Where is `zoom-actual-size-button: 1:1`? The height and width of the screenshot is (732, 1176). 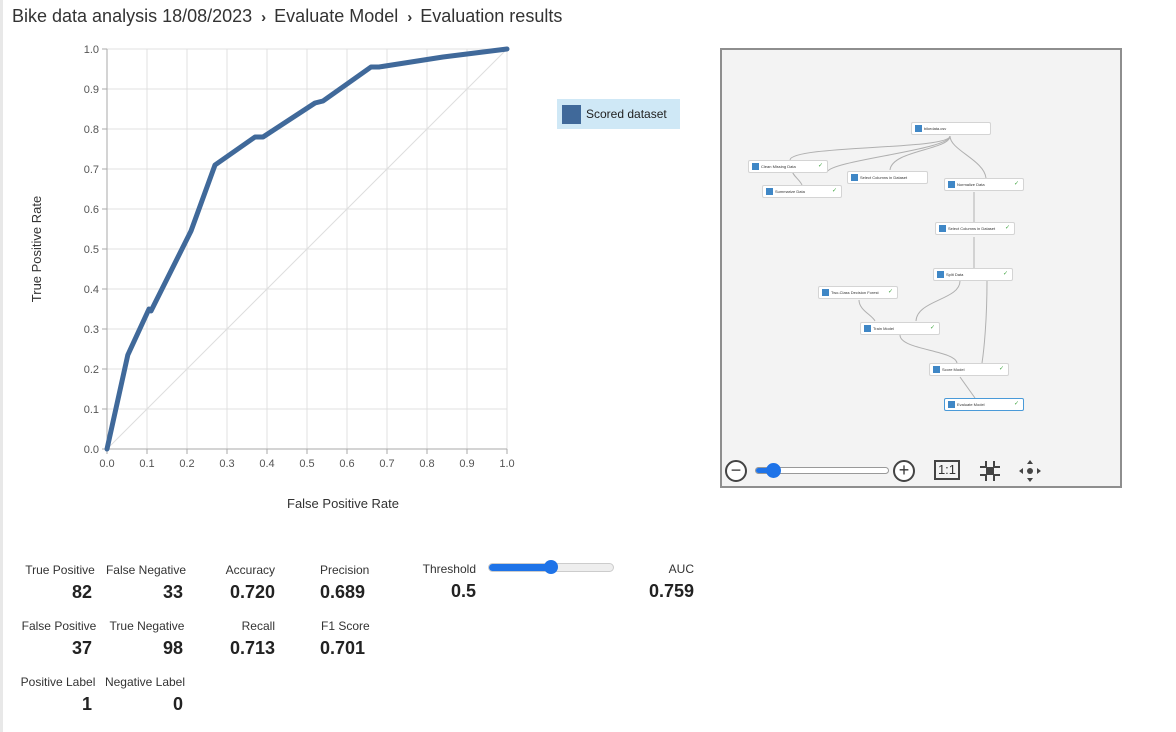 zoom-actual-size-button: 1:1 is located at coordinates (947, 470).